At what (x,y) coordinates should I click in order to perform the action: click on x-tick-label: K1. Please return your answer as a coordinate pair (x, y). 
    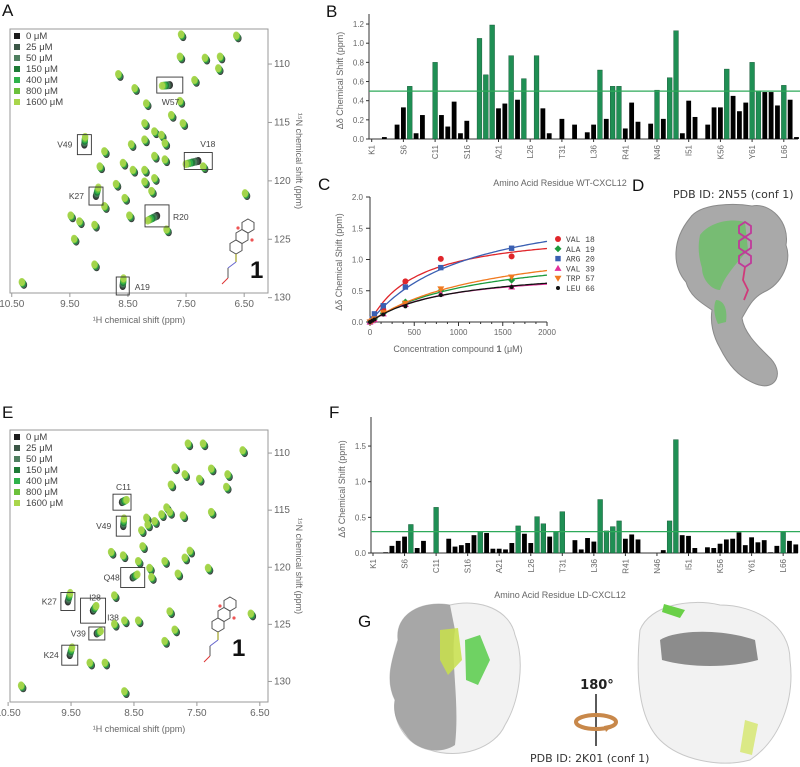
    Looking at the image, I should click on (373, 563).